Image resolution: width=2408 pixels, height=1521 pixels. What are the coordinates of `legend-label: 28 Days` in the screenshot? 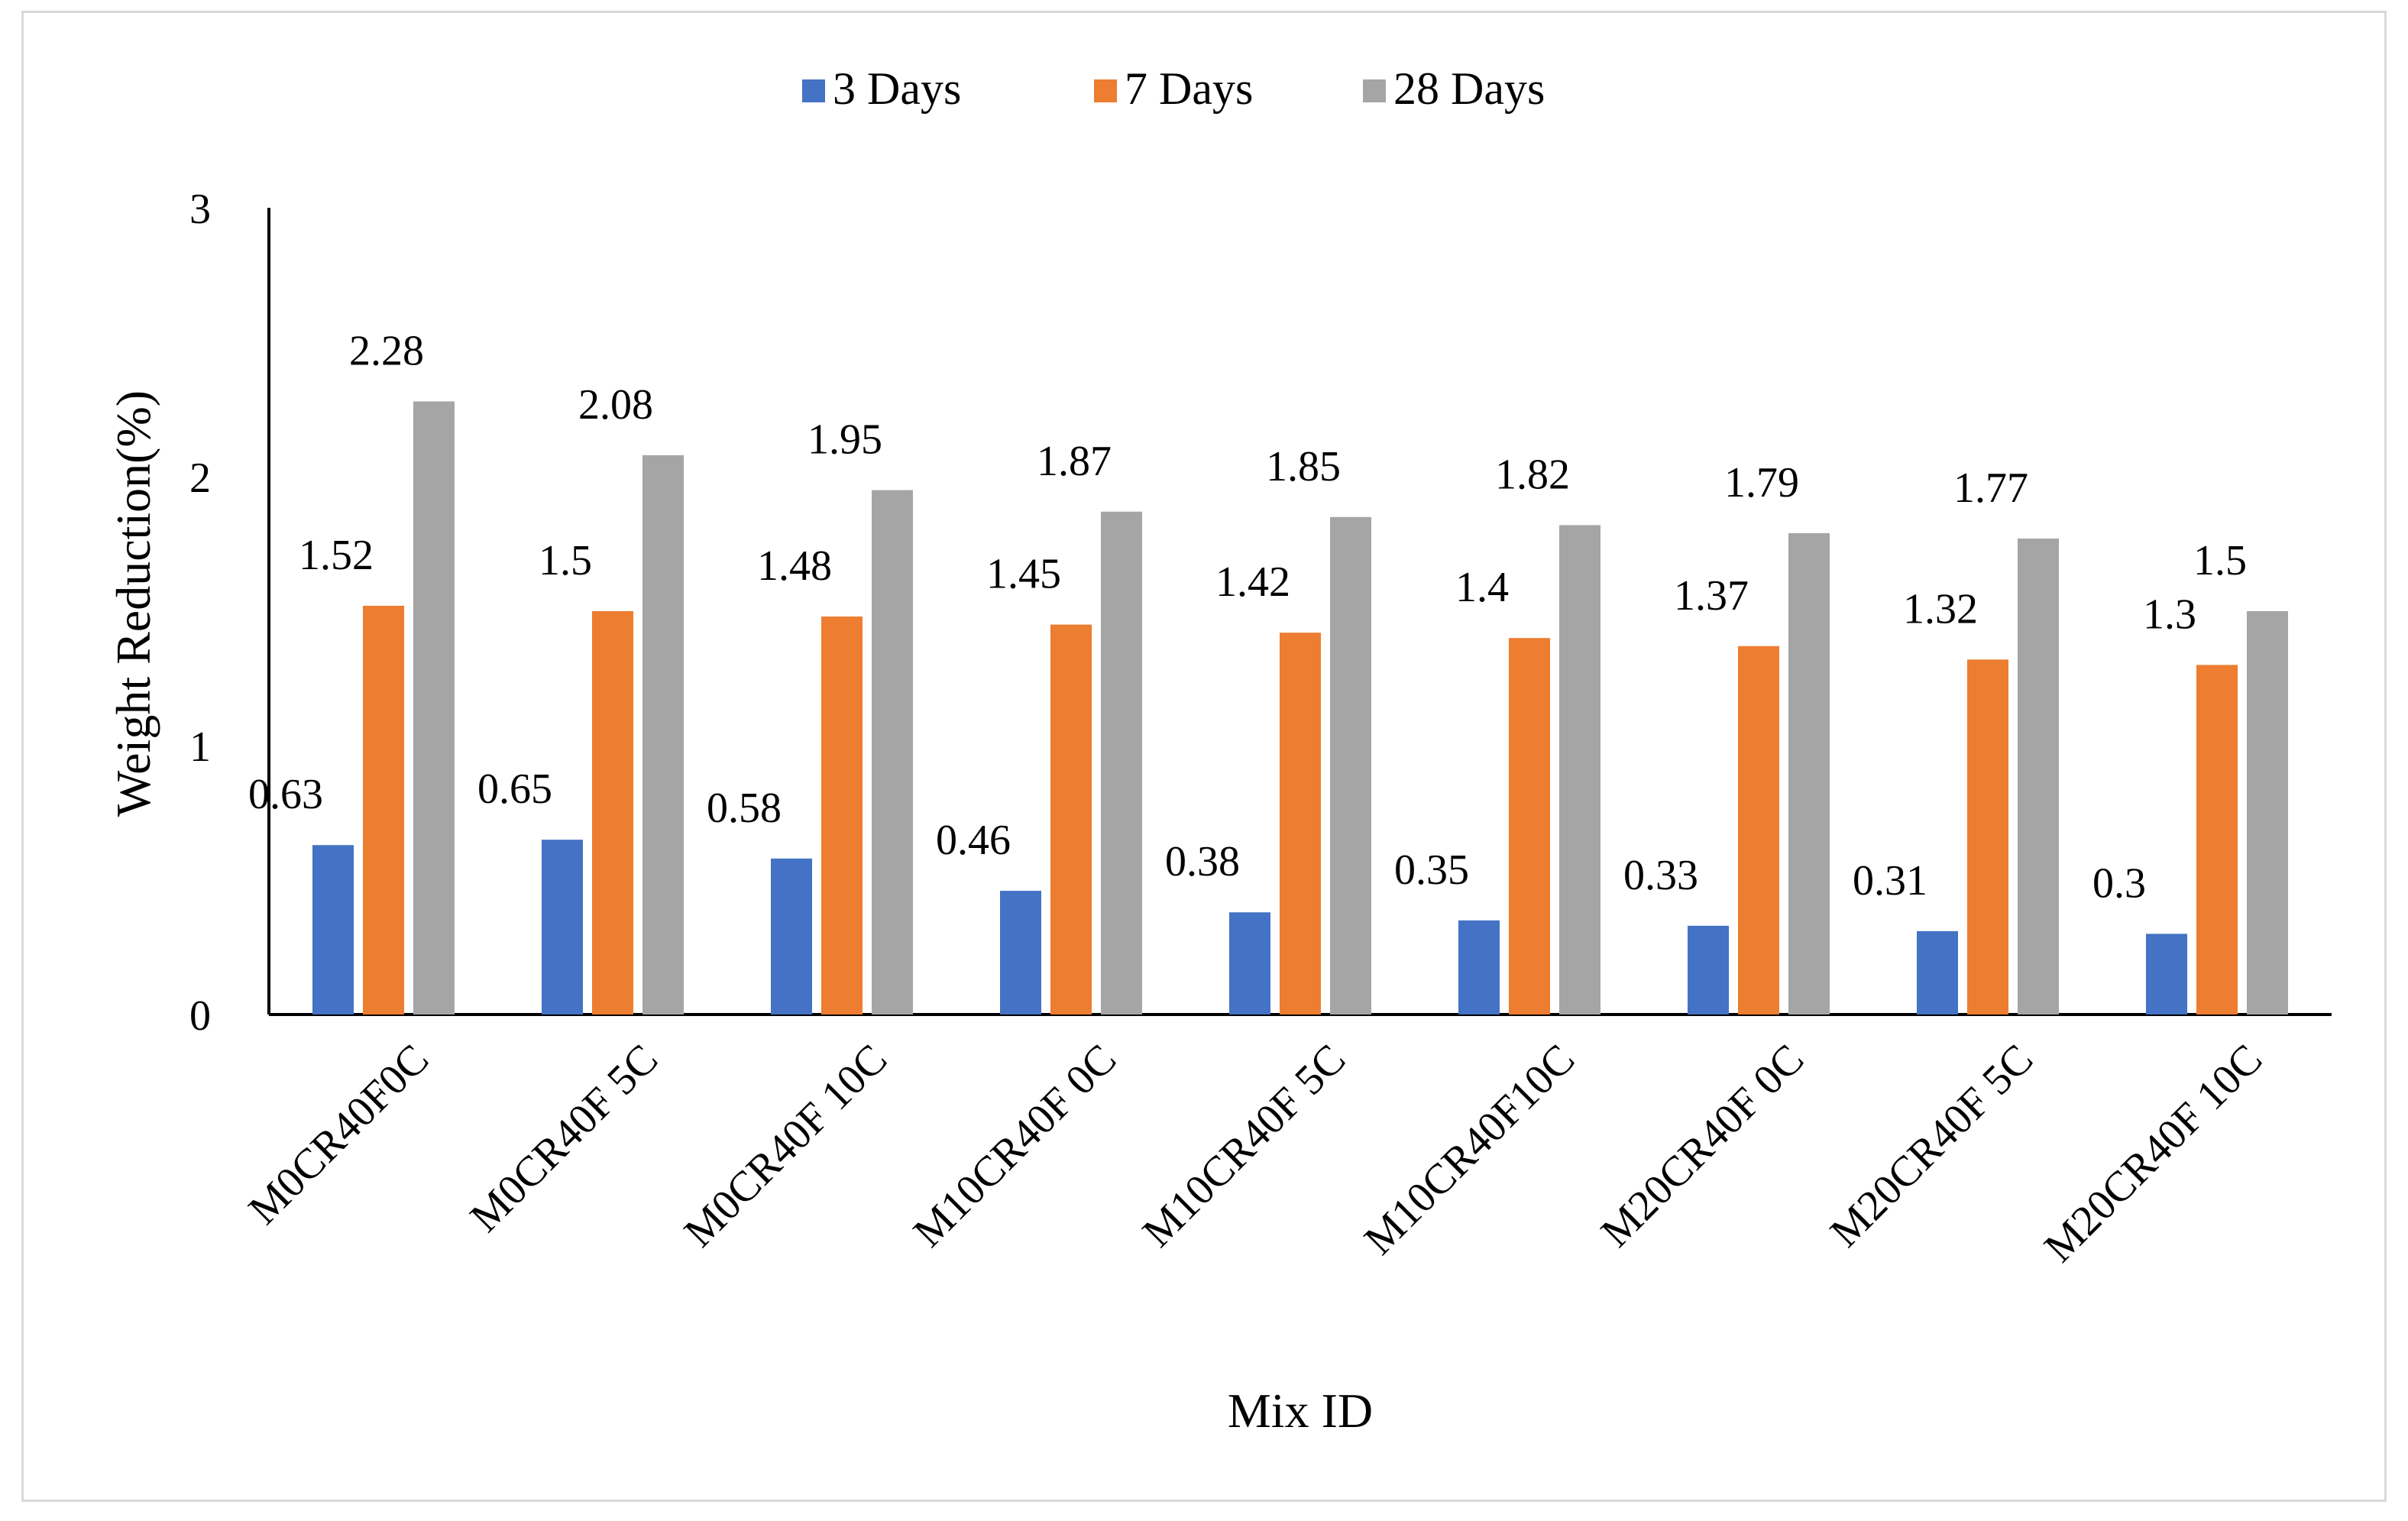 It's located at (1469, 89).